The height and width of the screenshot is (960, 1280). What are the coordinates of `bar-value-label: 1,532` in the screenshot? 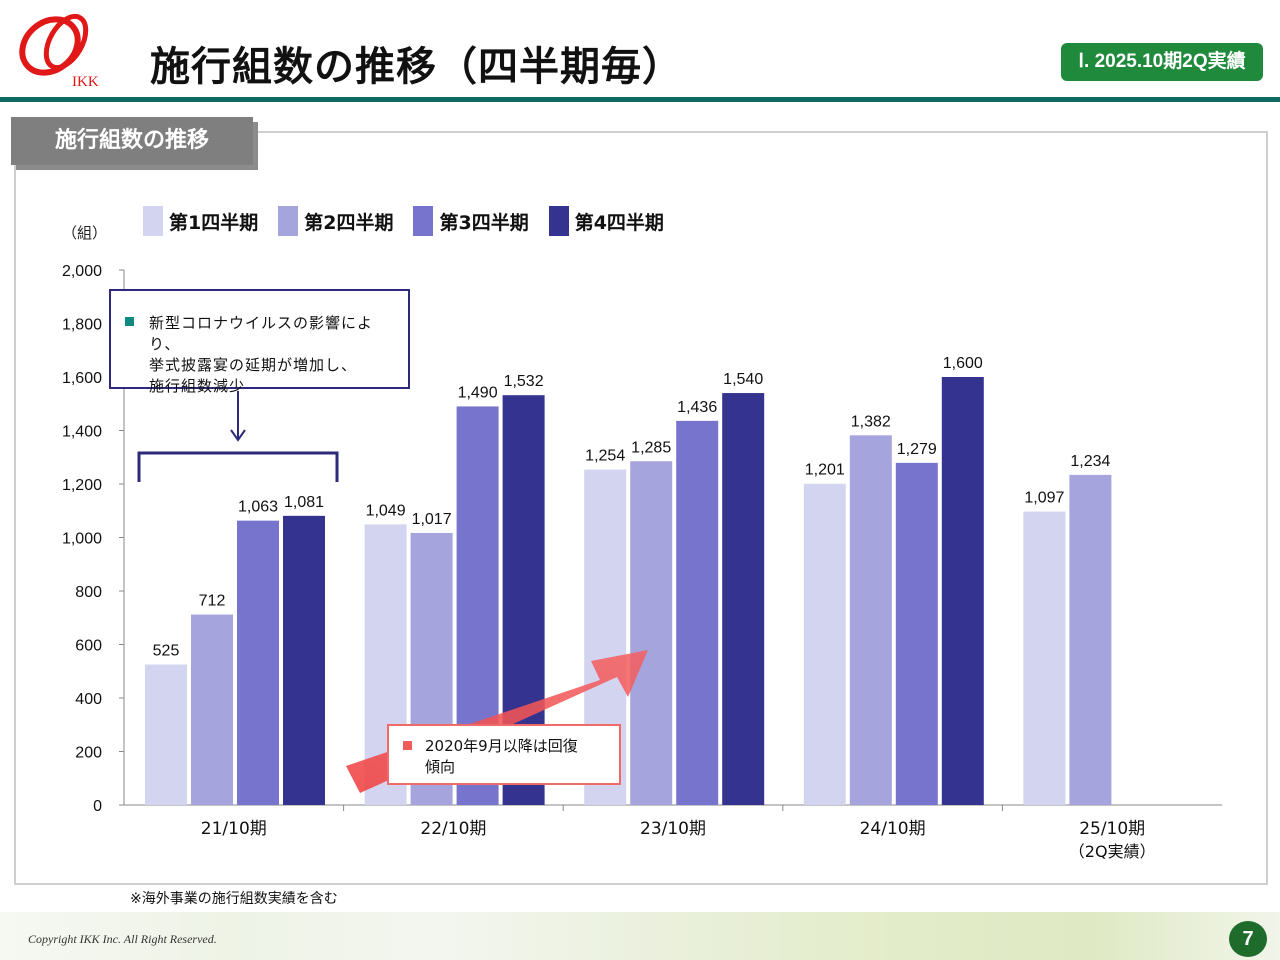 It's located at (524, 381).